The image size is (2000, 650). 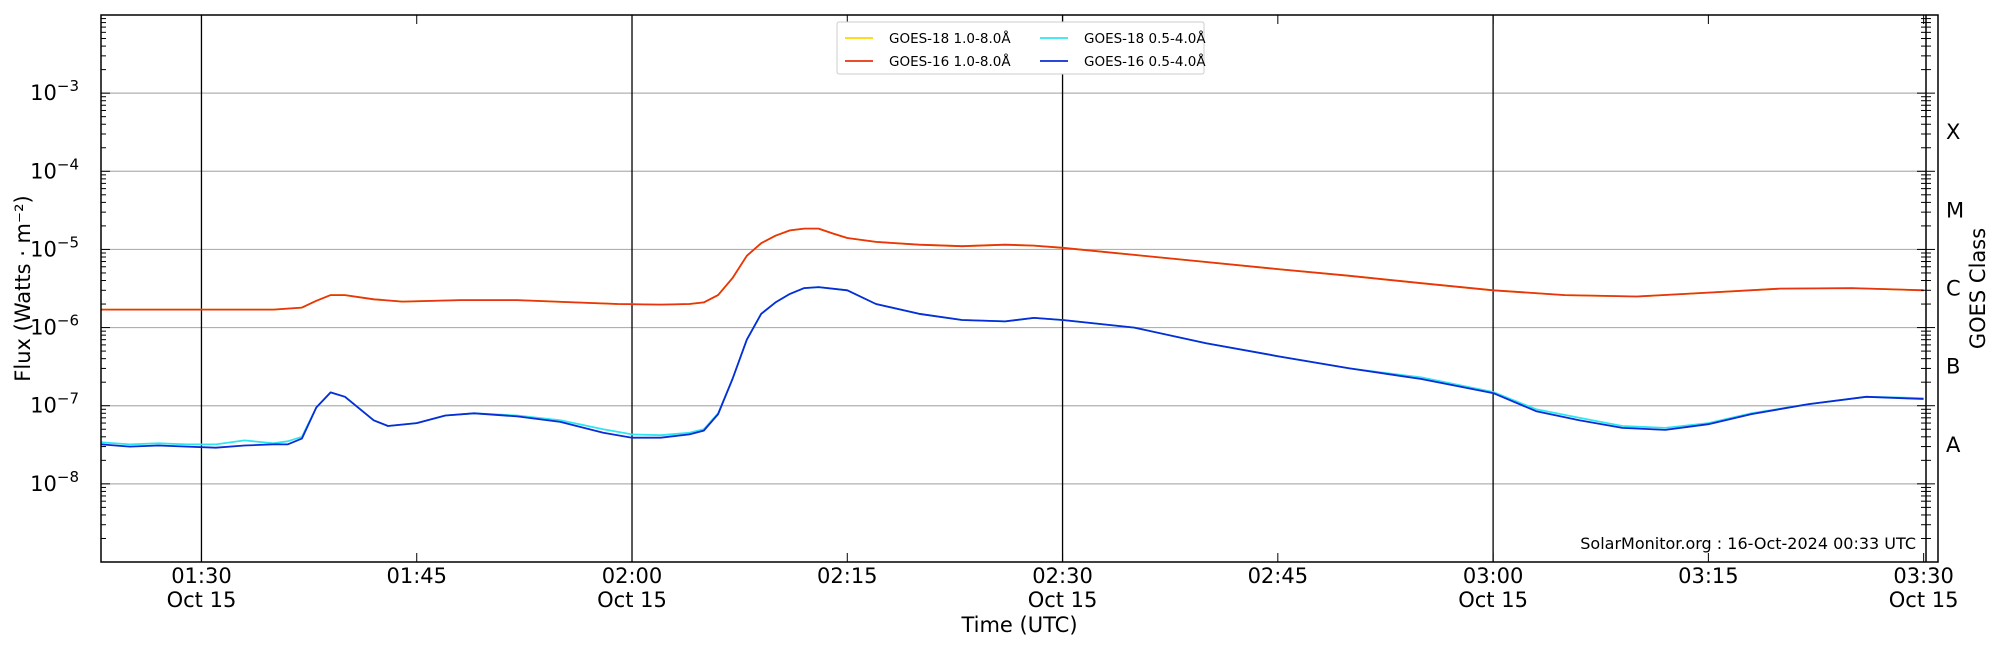 What do you see at coordinates (202, 600) in the screenshot?
I see `x-tick-date-0: Oct 15` at bounding box center [202, 600].